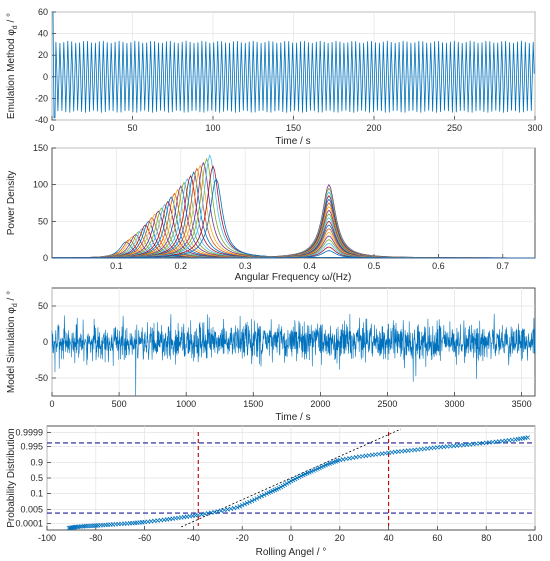  Describe the element at coordinates (292, 417) in the screenshot. I see `x-axis-label: Time / s` at that location.